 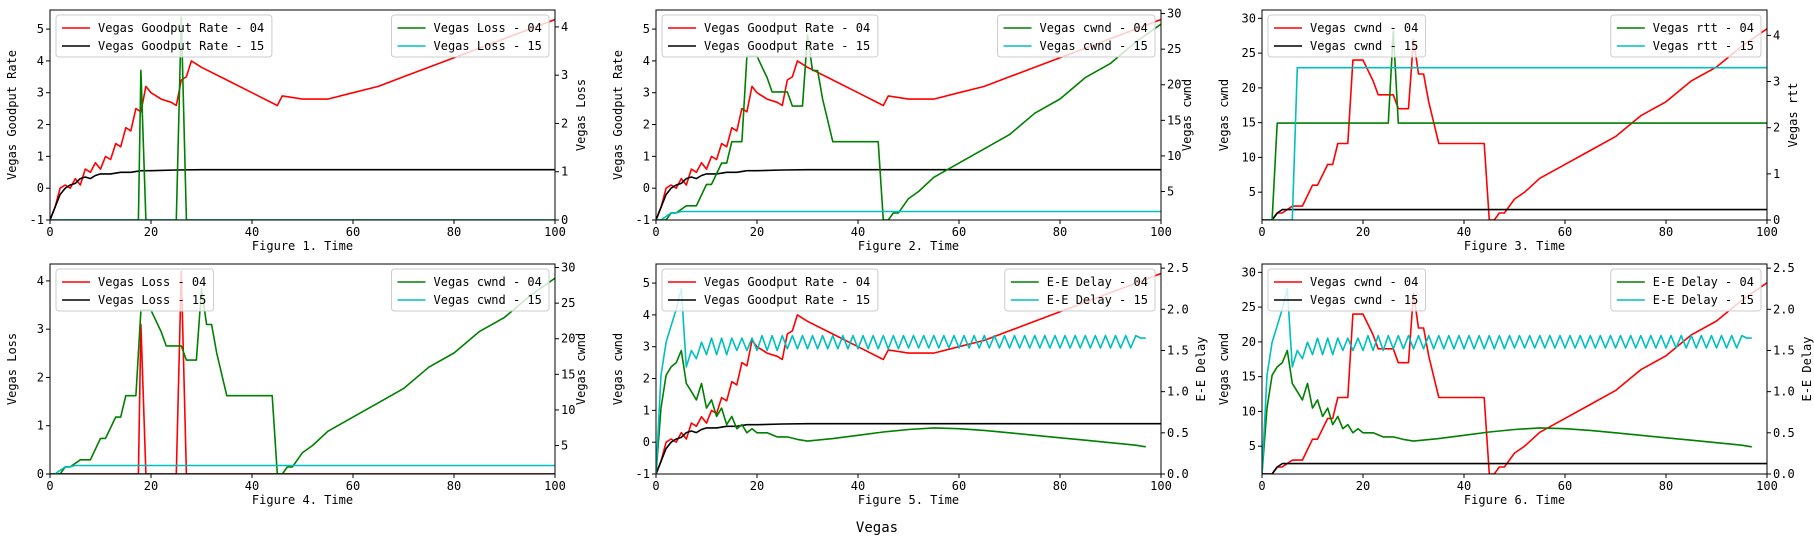 What do you see at coordinates (1514, 246) in the screenshot?
I see `x-axis-label: Figure 3. Time` at bounding box center [1514, 246].